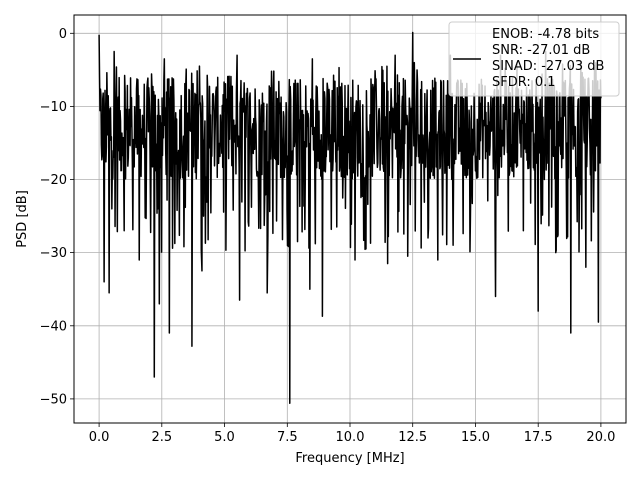 The height and width of the screenshot is (480, 640). Describe the element at coordinates (99, 437) in the screenshot. I see `x-tick-label: 0.0` at that location.